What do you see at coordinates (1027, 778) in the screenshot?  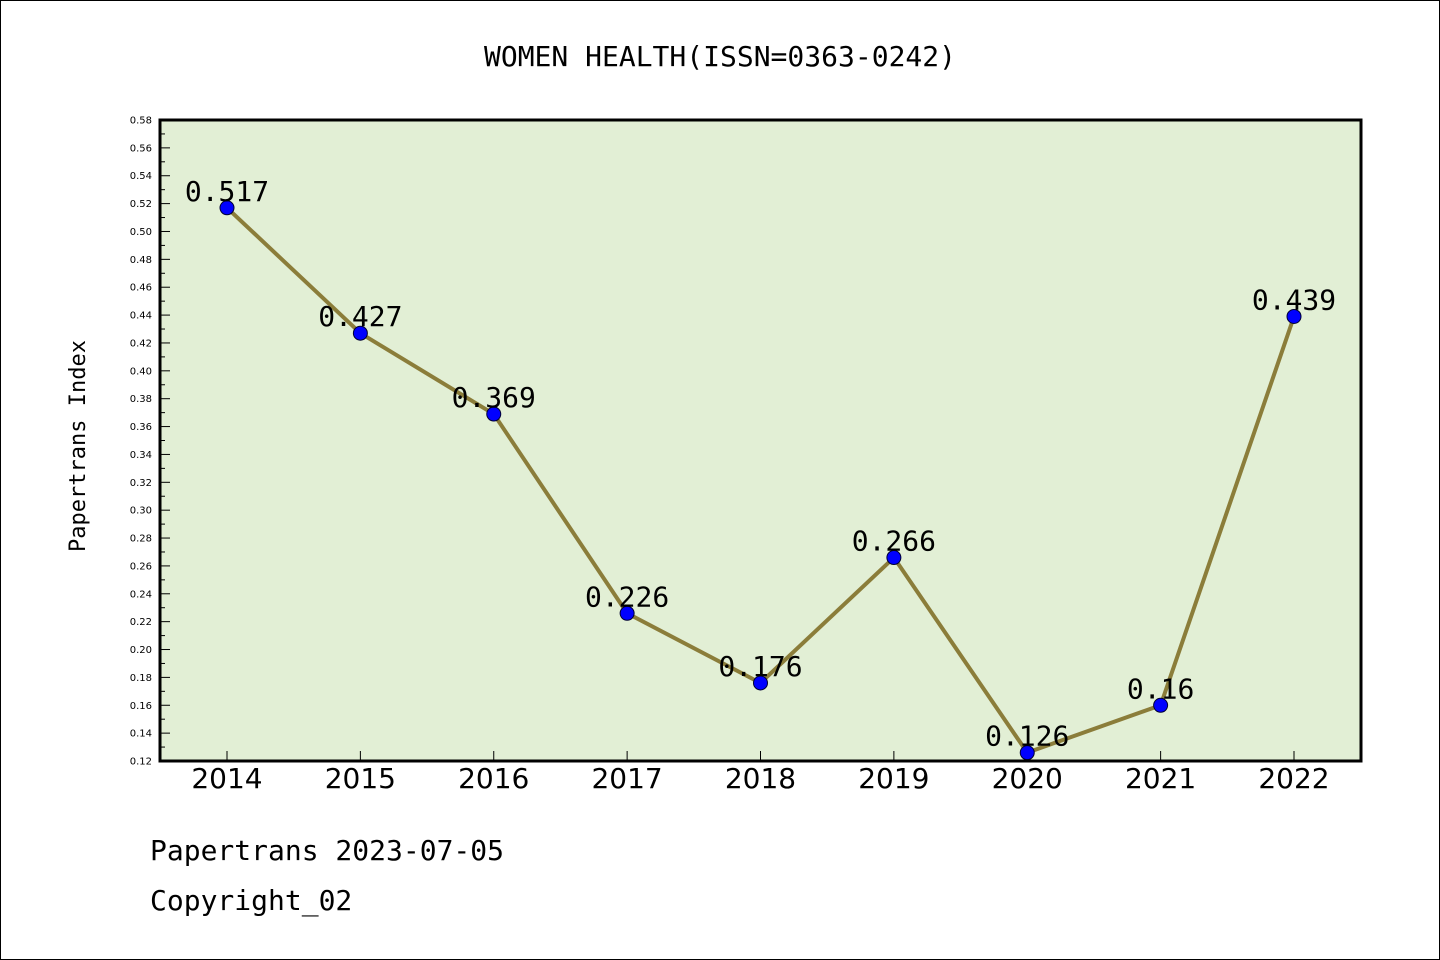 I see `x-tick-label: 2020` at bounding box center [1027, 778].